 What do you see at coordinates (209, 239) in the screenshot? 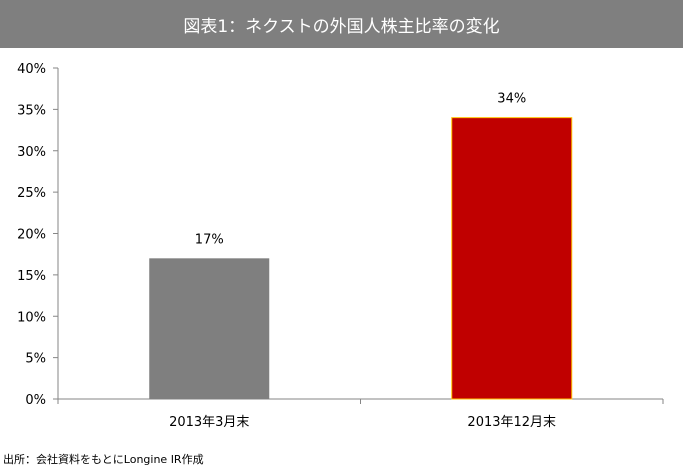
I see `data-label-1: 17%` at bounding box center [209, 239].